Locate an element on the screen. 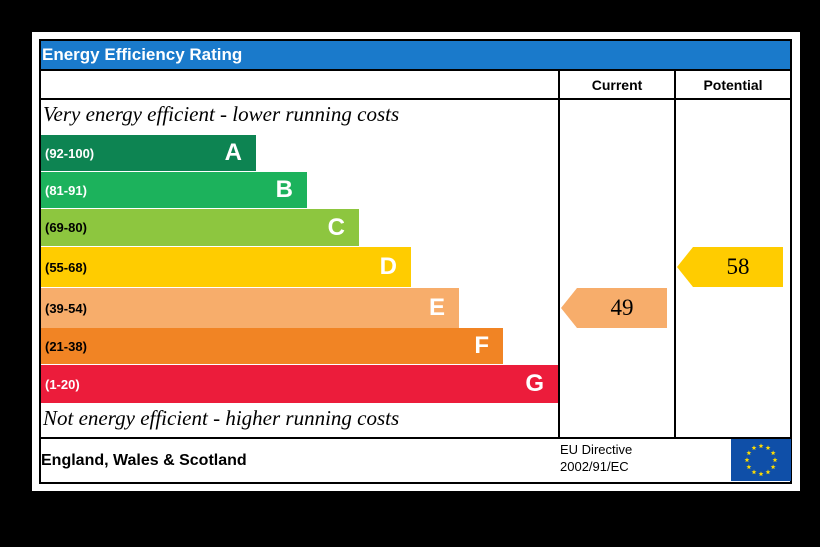  band-range-label: (81-91) is located at coordinates (66, 190).